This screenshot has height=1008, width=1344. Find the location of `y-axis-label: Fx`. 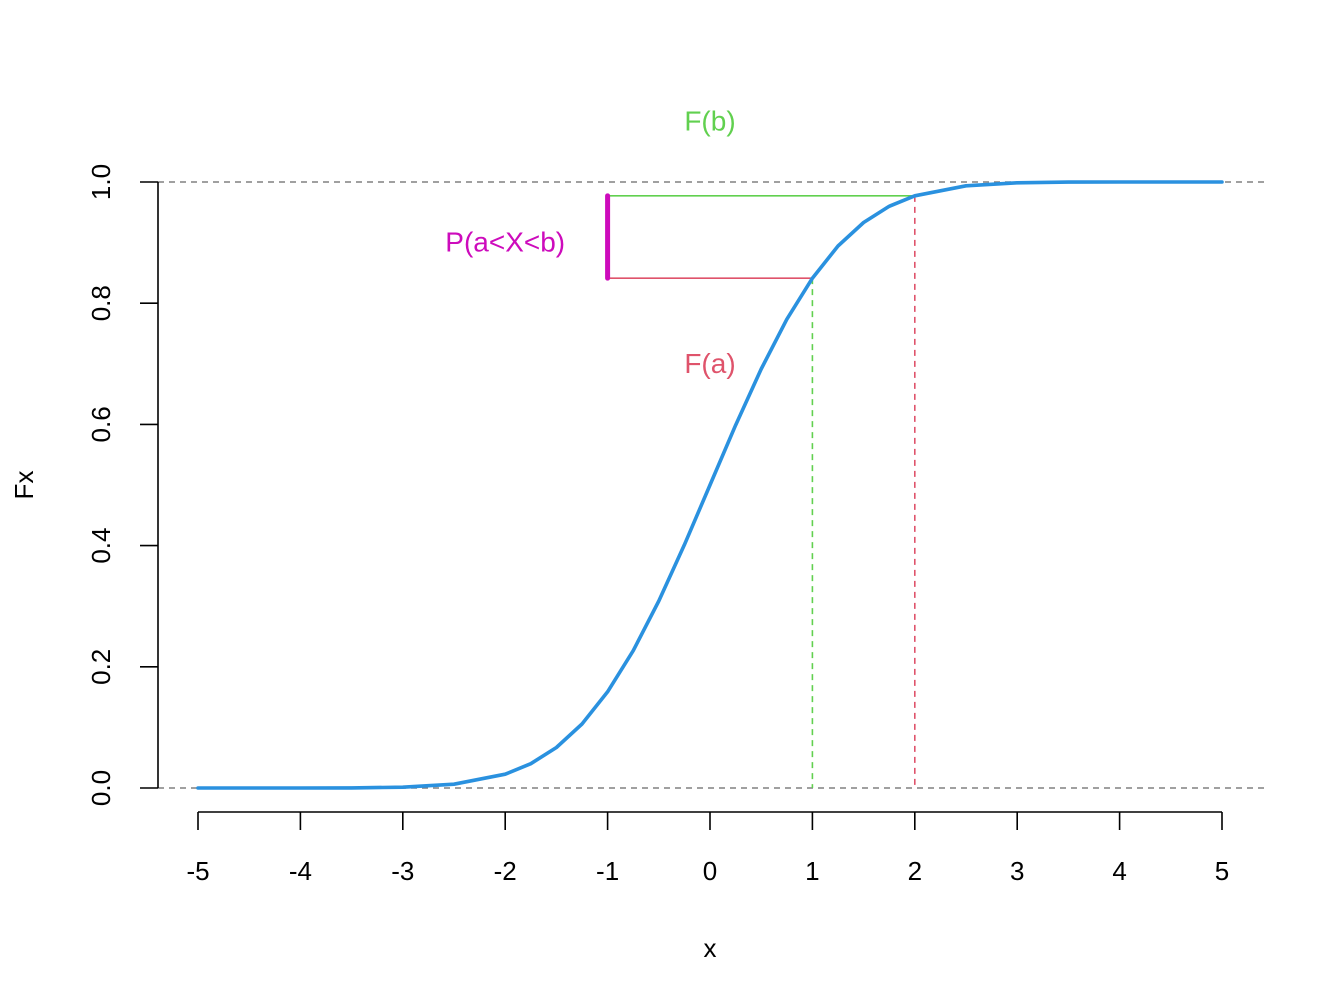

y-axis-label: Fx is located at coordinates (24, 485).